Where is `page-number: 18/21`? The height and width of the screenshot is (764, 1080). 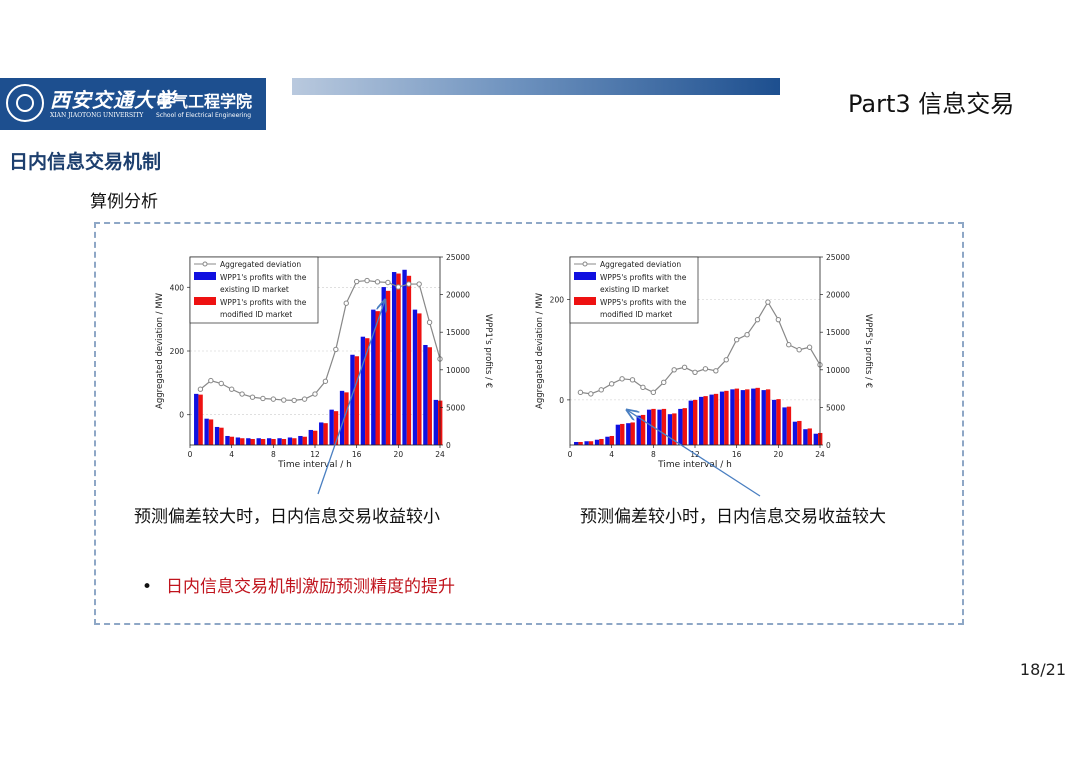 page-number: 18/21 is located at coordinates (1042, 669).